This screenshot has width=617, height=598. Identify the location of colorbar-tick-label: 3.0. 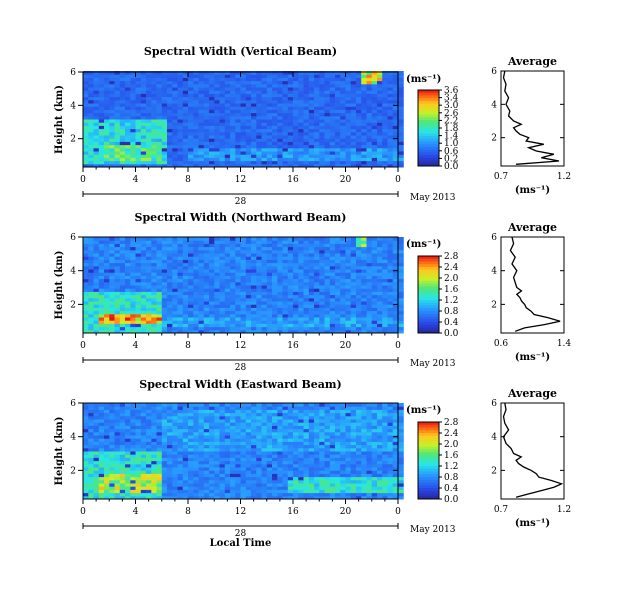
(451, 106).